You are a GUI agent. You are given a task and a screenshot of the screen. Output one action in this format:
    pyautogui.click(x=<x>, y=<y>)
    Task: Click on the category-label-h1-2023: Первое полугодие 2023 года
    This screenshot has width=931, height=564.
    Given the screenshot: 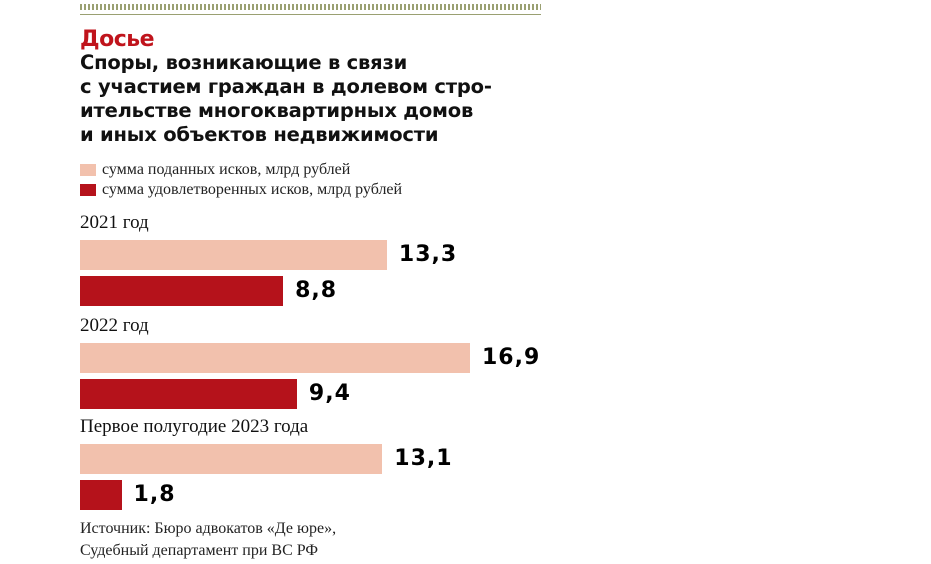 What is the action you would take?
    pyautogui.click(x=194, y=426)
    